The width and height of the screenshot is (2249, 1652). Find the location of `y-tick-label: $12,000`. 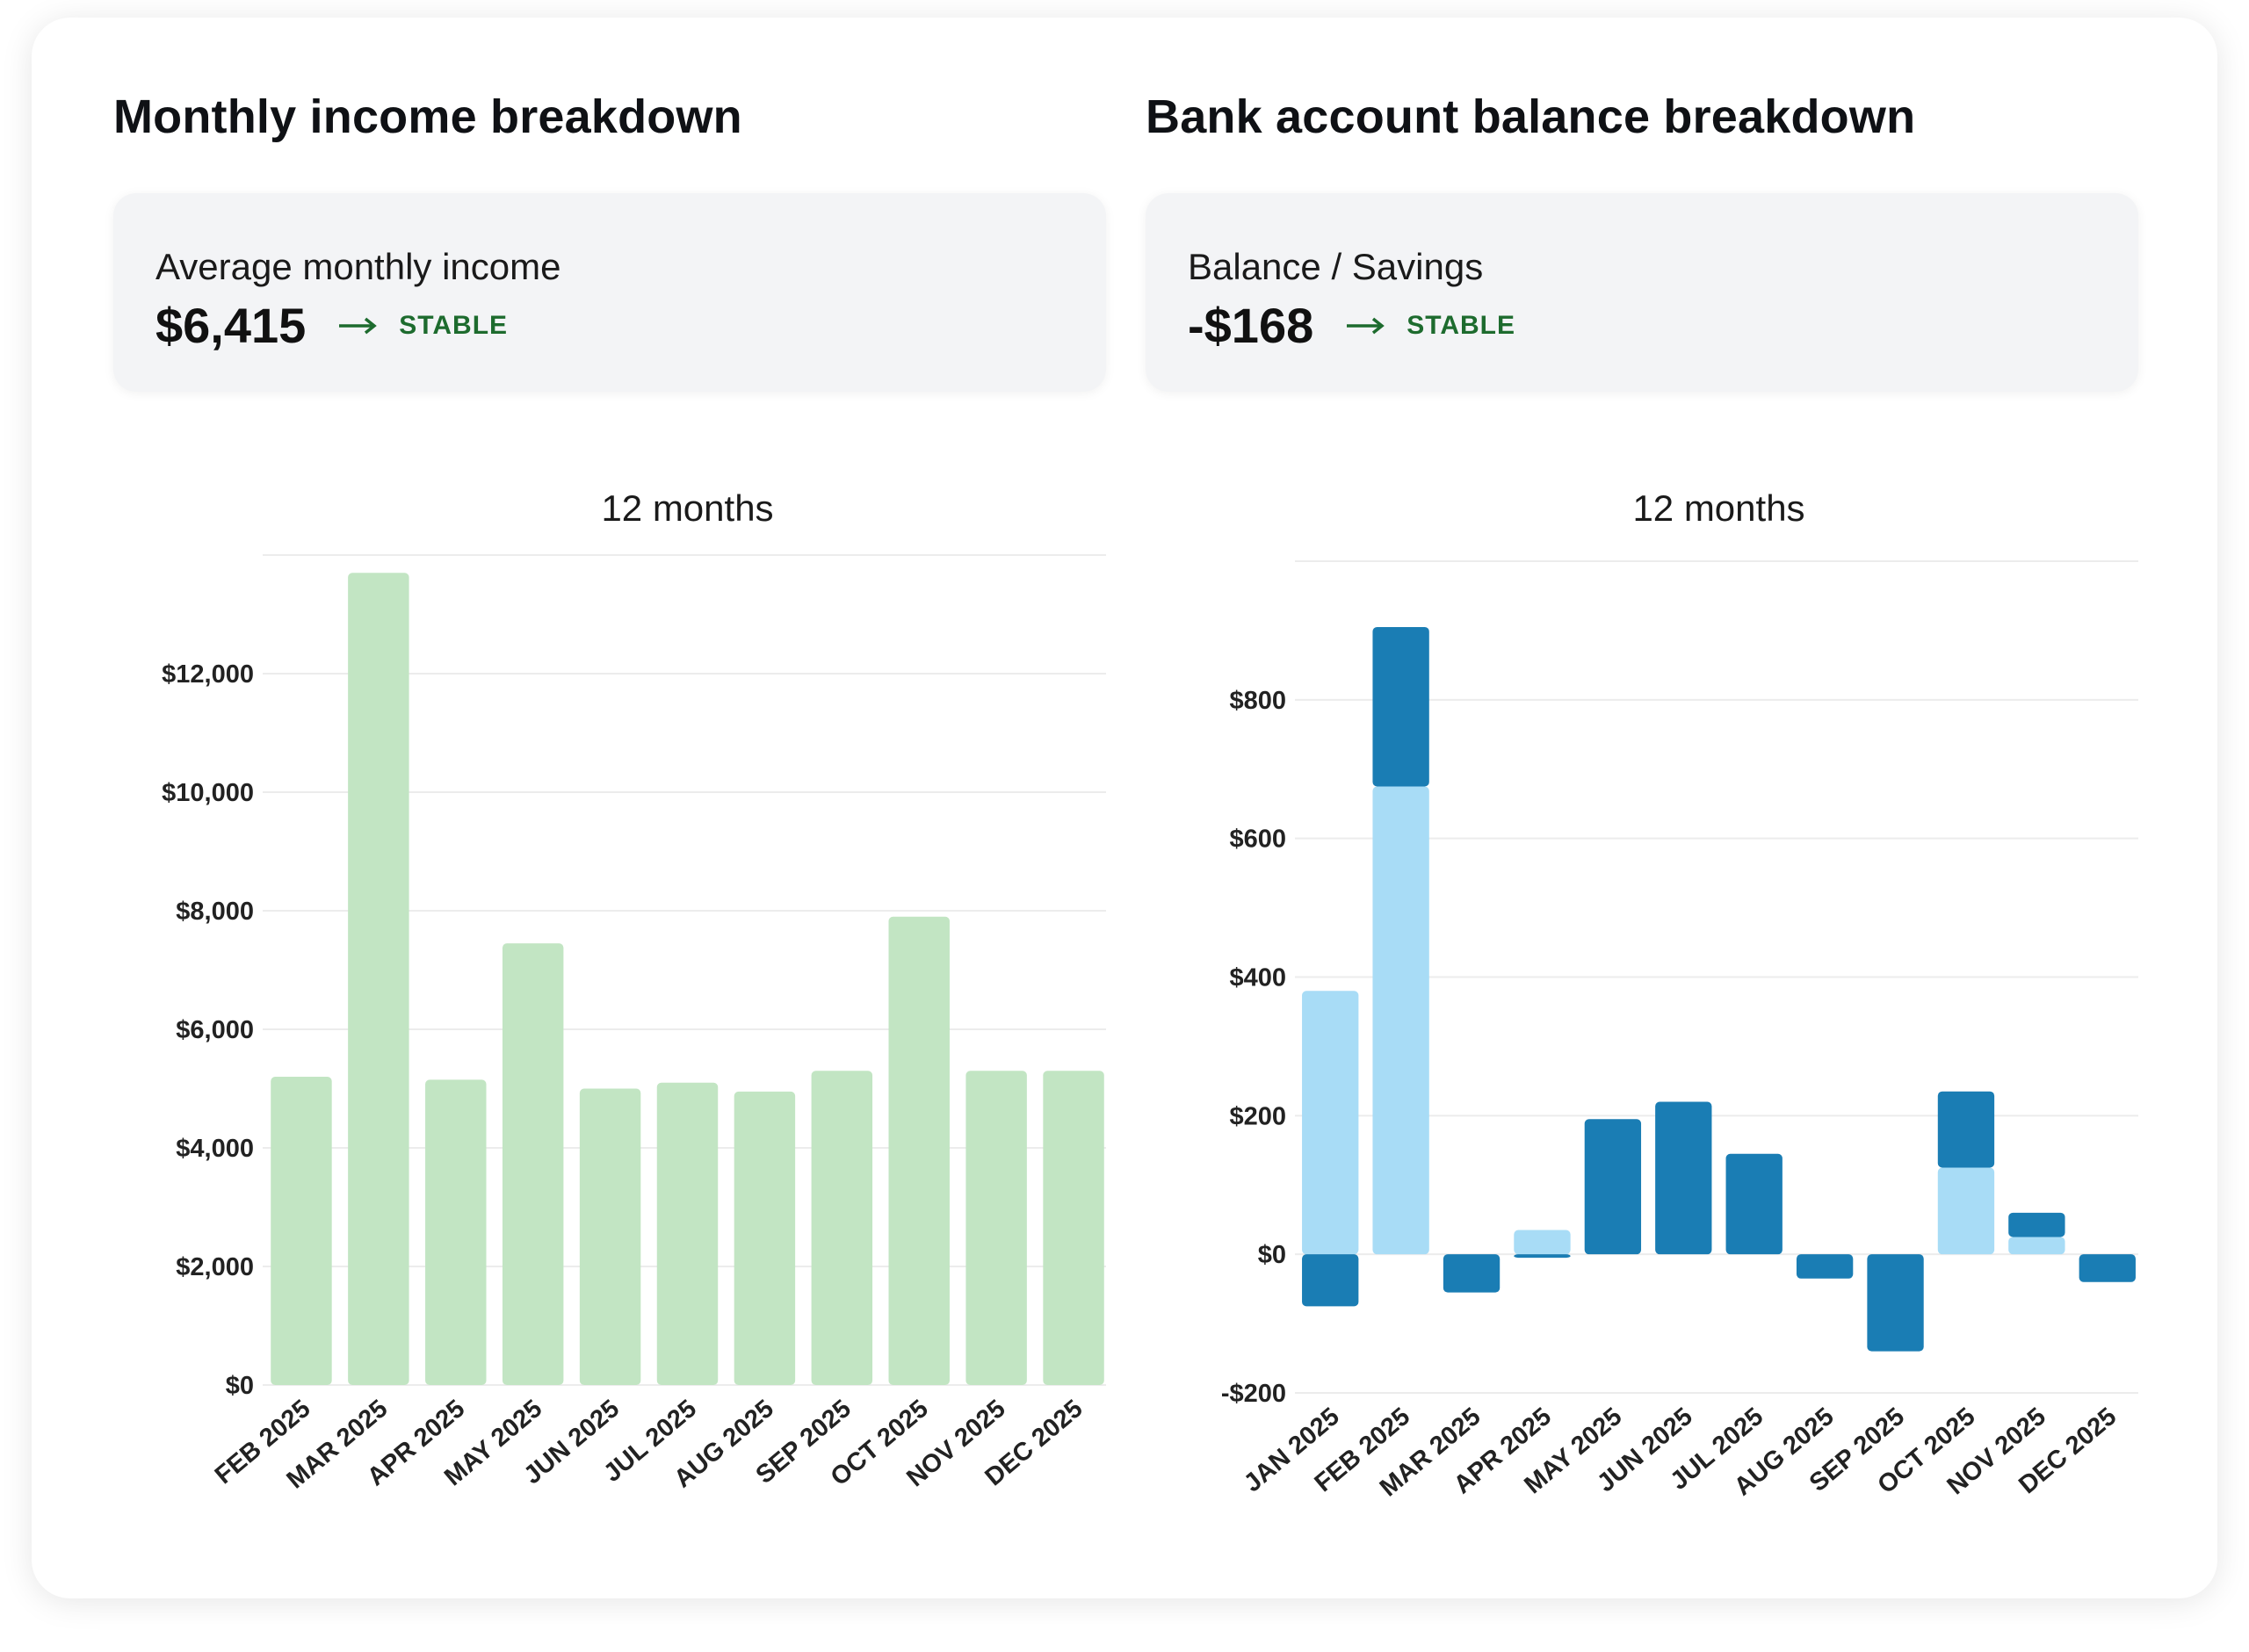

y-tick-label: $12,000 is located at coordinates (208, 674).